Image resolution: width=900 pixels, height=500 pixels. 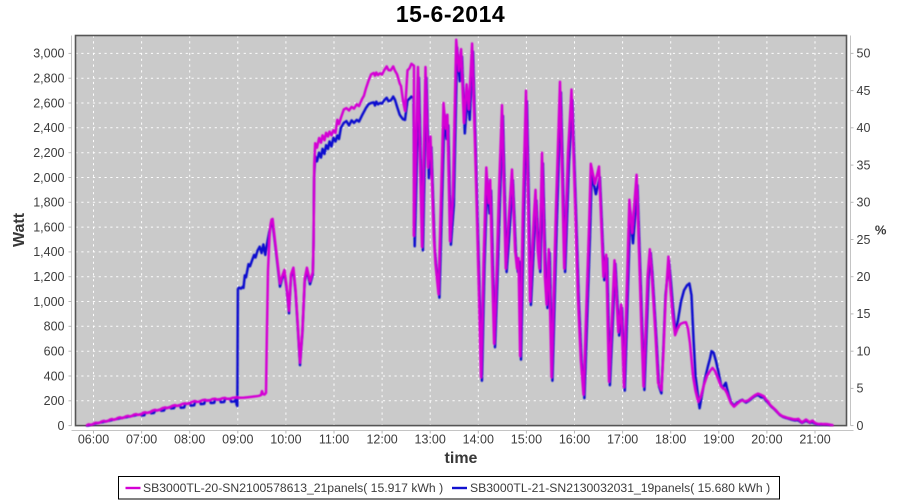 What do you see at coordinates (48, 203) in the screenshot?
I see `svg-text: 1,800` at bounding box center [48, 203].